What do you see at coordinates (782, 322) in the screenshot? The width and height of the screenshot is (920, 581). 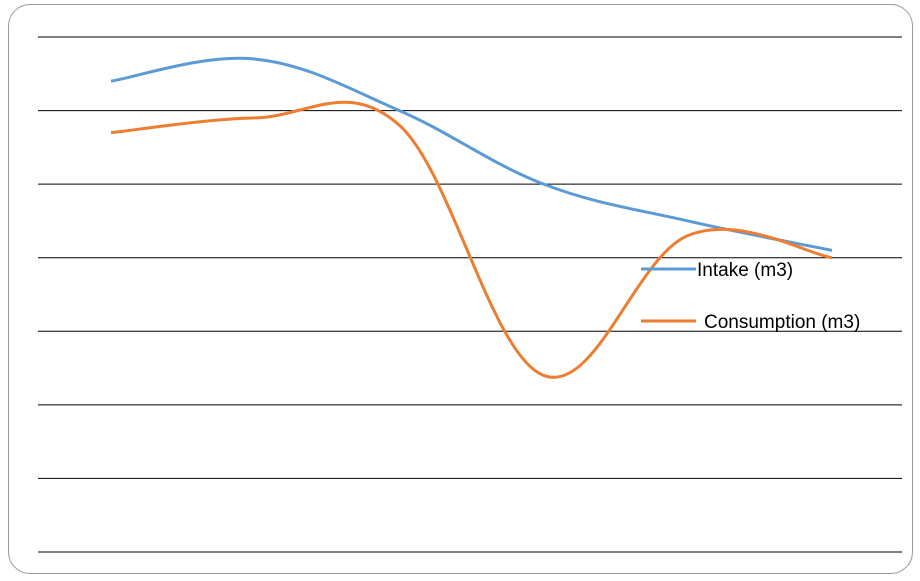 I see `legend-label-consumption: Consumption (m3)` at bounding box center [782, 322].